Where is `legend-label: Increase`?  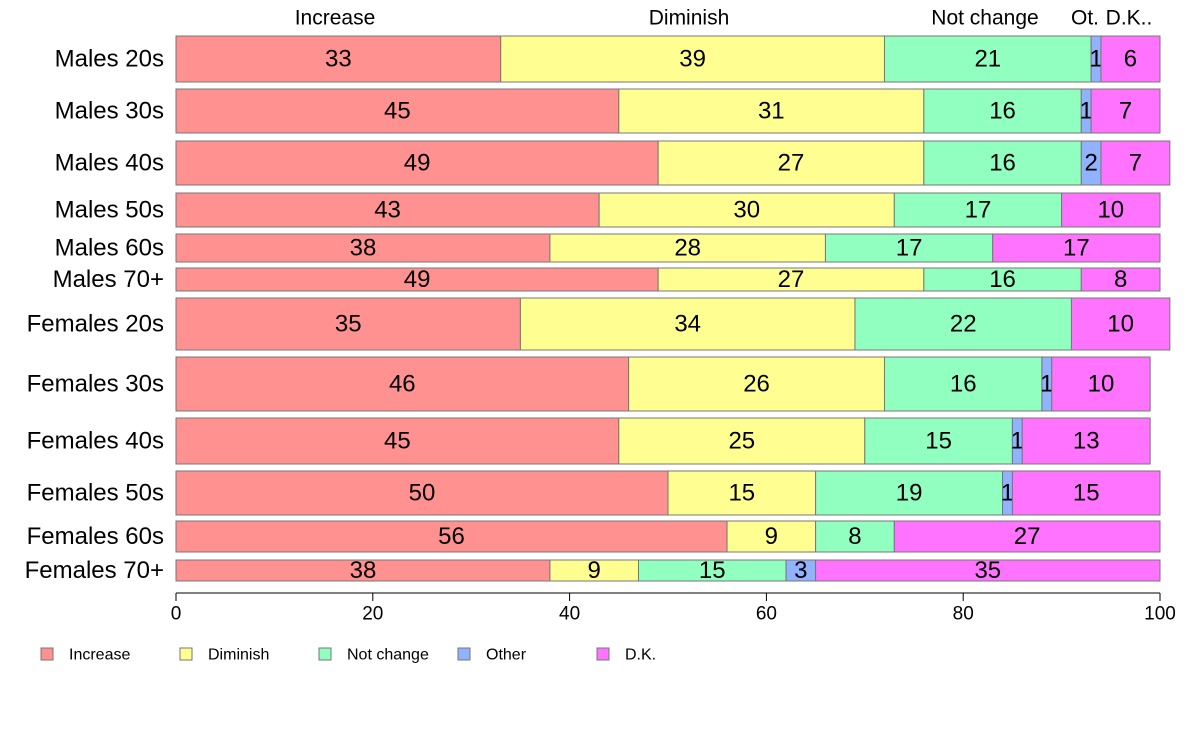 legend-label: Increase is located at coordinates (99, 655).